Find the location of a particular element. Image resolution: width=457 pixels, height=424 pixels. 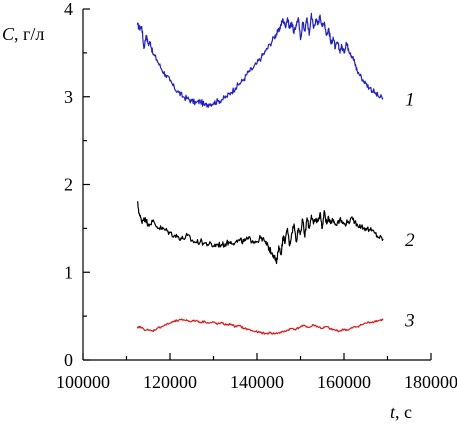

y-tick-label-4: 4 is located at coordinates (68, 9).